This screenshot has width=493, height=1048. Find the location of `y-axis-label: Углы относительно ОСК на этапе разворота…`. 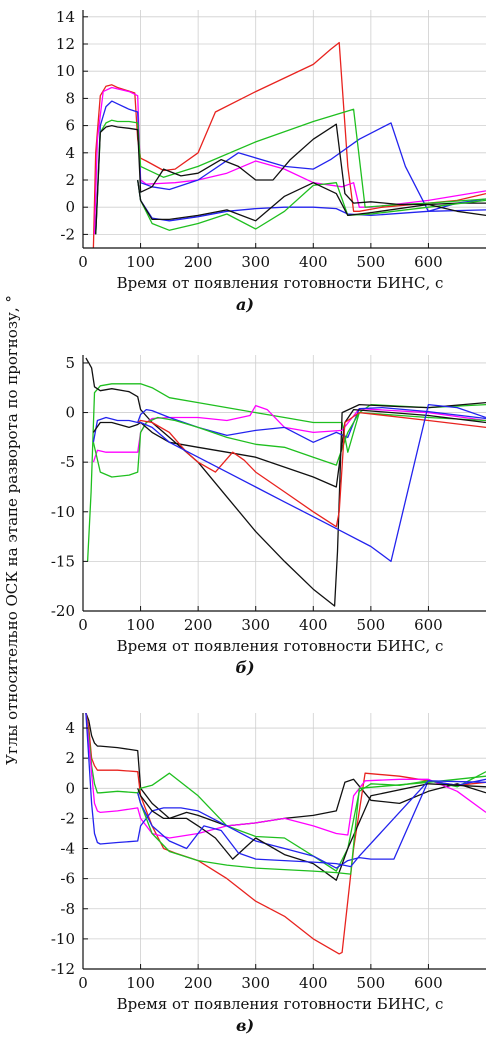

y-axis-label: Углы относительно ОСК на этапе разворота… is located at coordinates (12, 530).